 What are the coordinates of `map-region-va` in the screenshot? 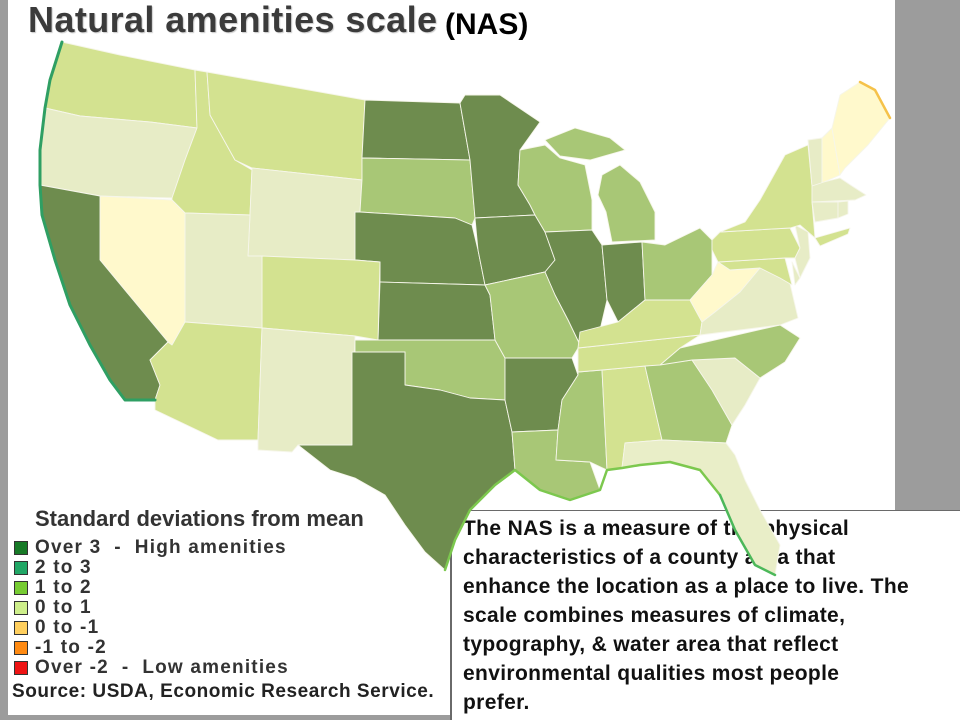 It's located at (749, 301).